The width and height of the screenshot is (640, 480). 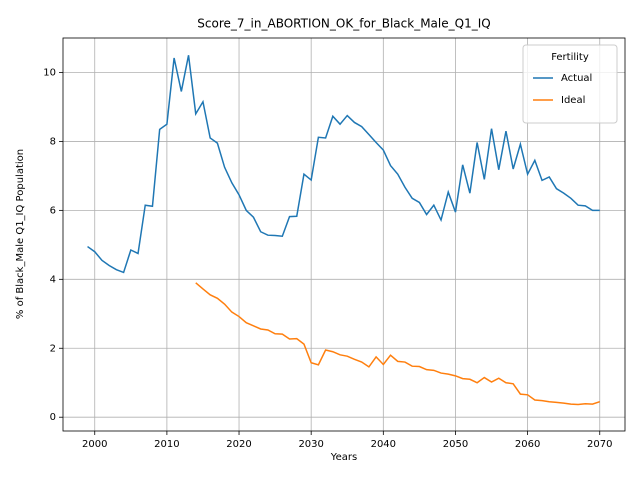 What do you see at coordinates (53, 279) in the screenshot?
I see `y-tick-label: 4` at bounding box center [53, 279].